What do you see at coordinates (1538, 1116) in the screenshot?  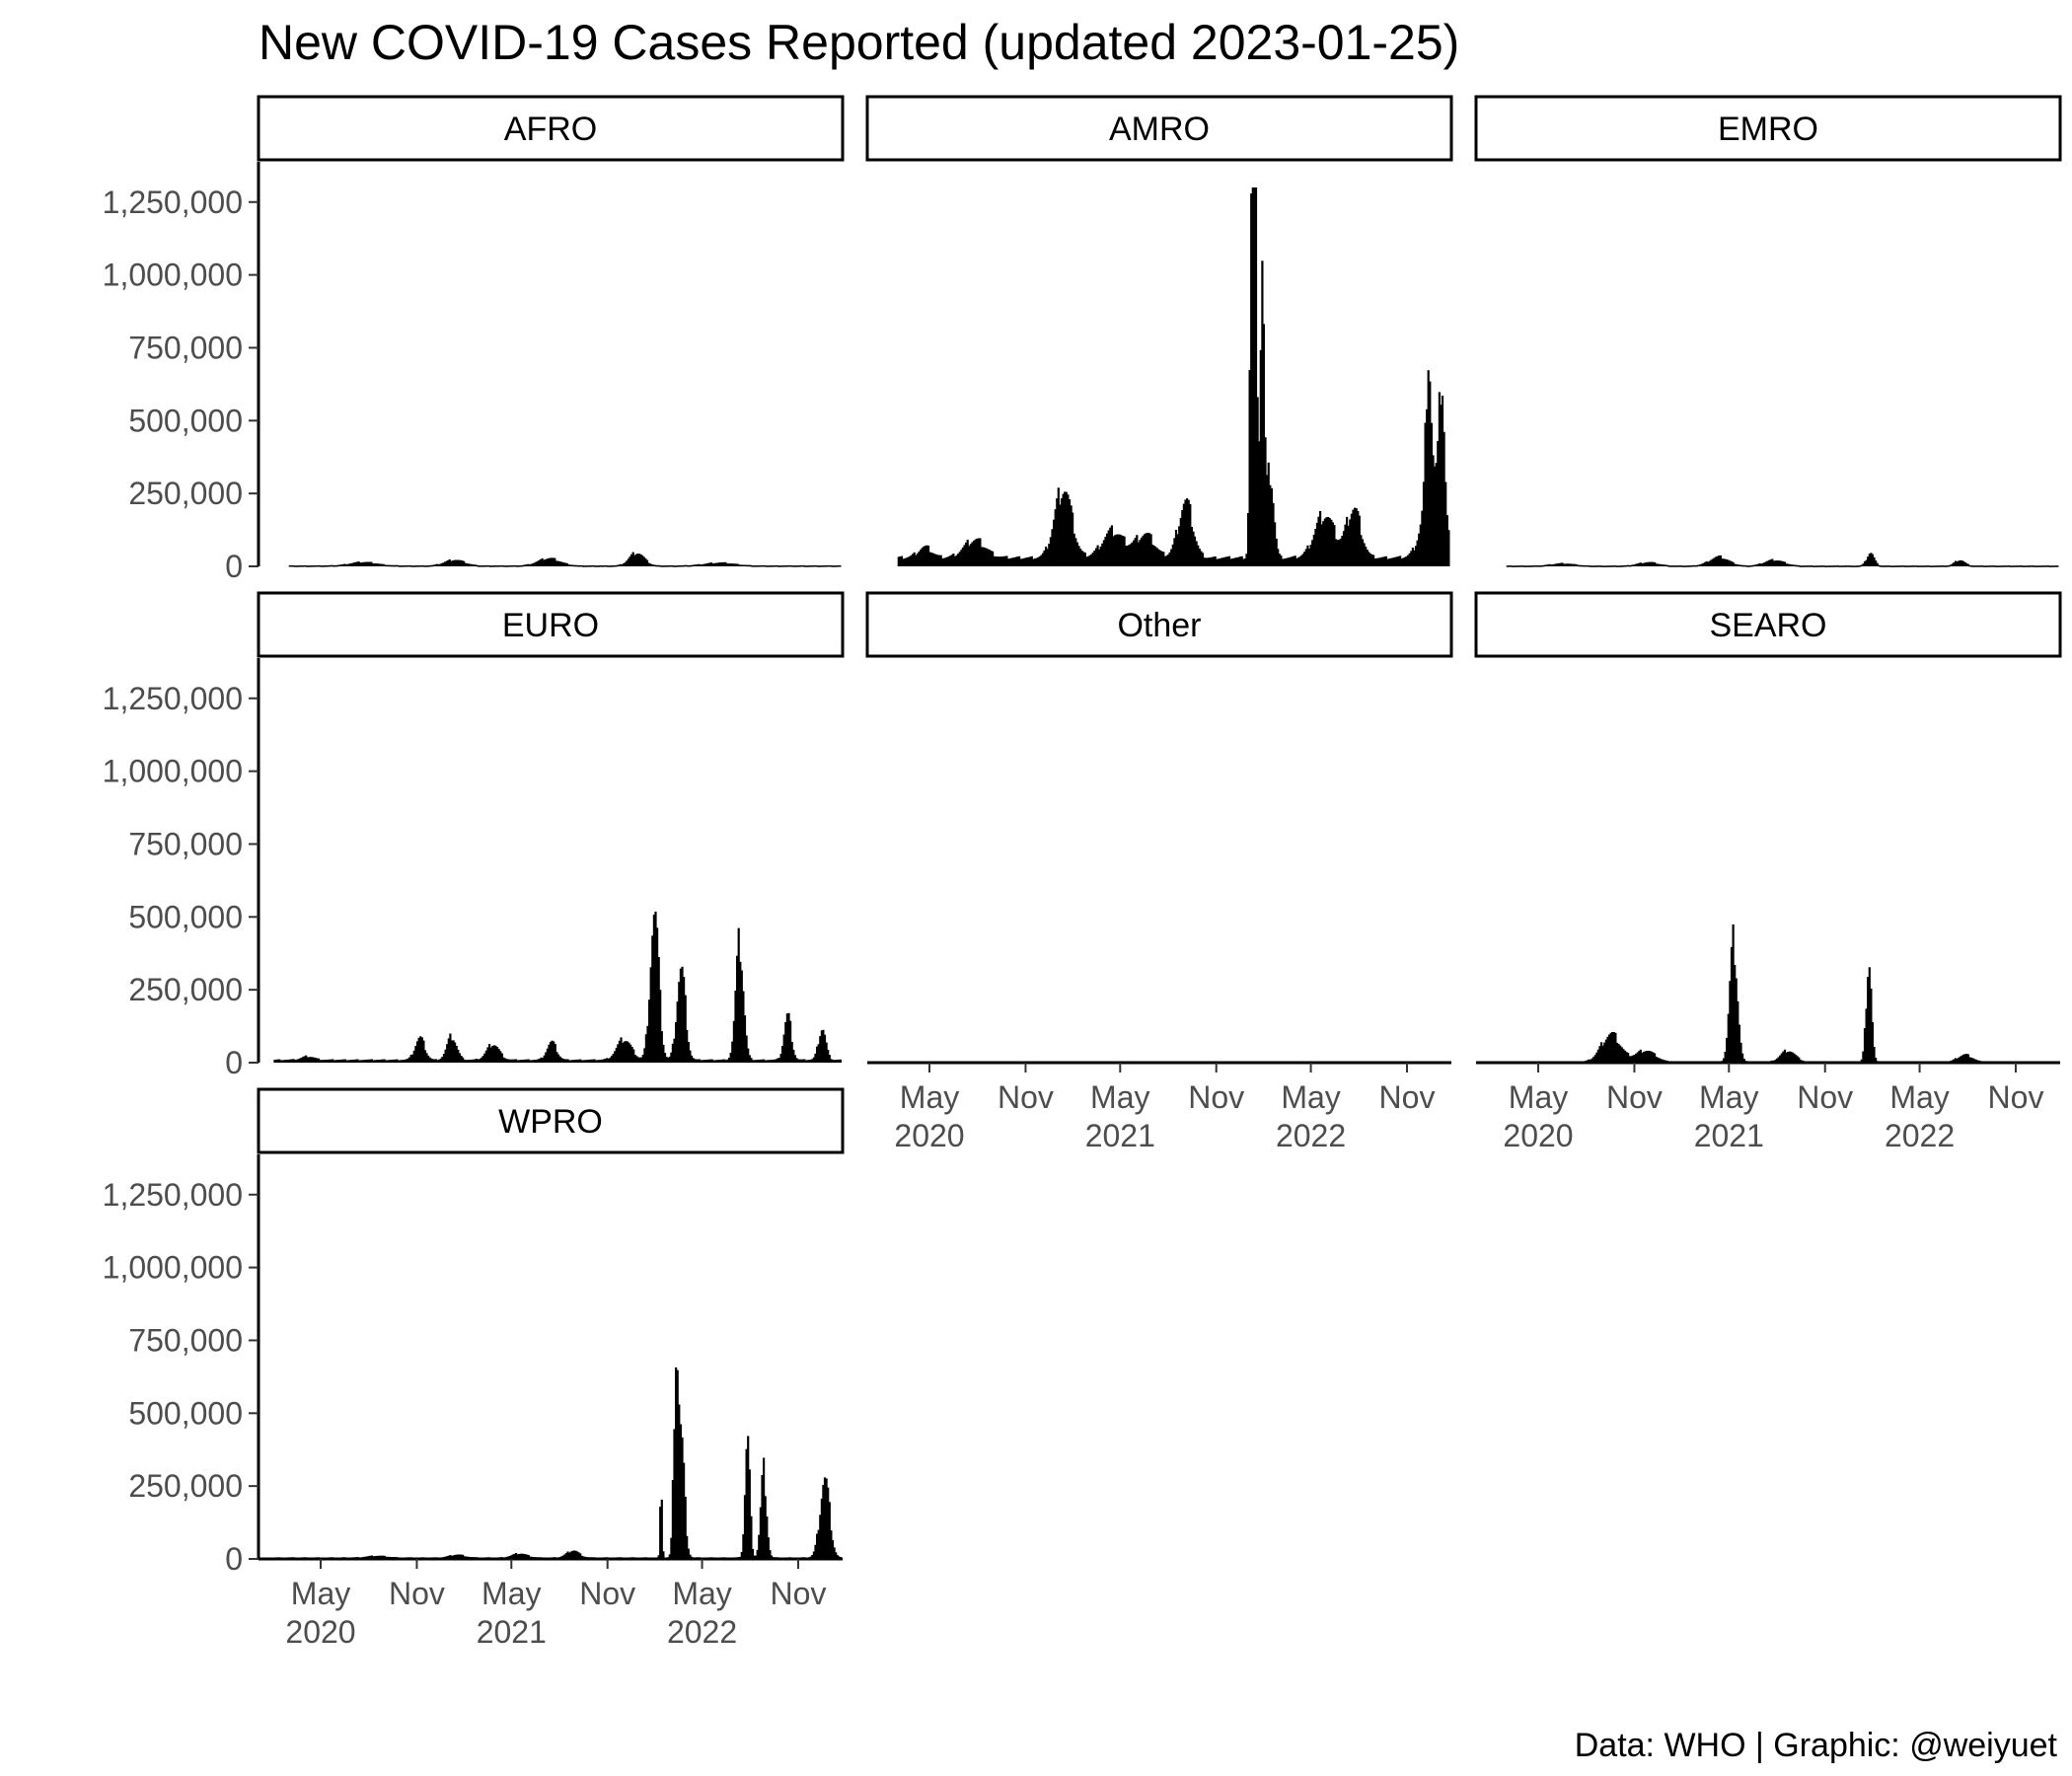 I see `x-tick-label-searo-0: May 2020` at bounding box center [1538, 1116].